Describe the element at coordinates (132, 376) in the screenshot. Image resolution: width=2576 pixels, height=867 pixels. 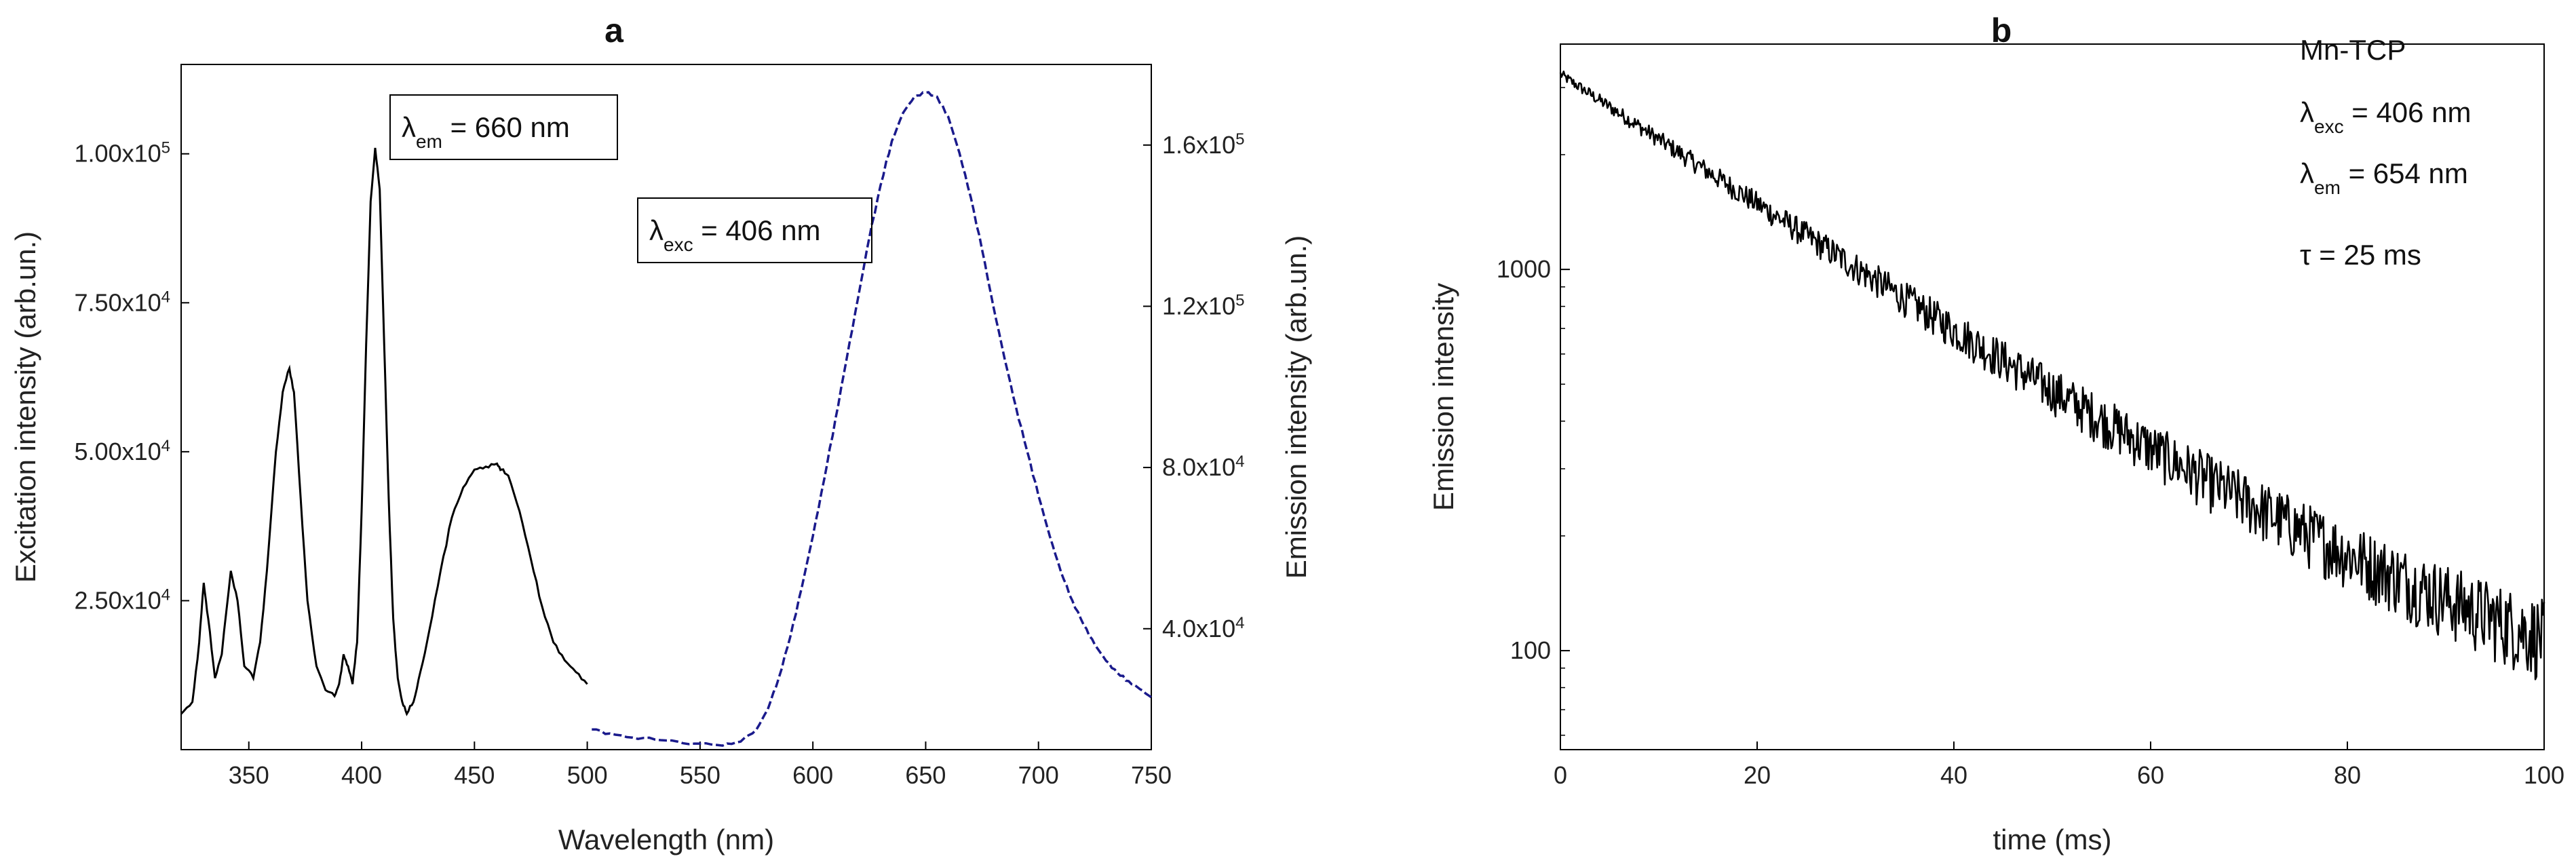
I see `panel-a-y-left-ticks: 2.50x10⁴ 5.00x104 7.50x104 1.00x10⁵` at that location.